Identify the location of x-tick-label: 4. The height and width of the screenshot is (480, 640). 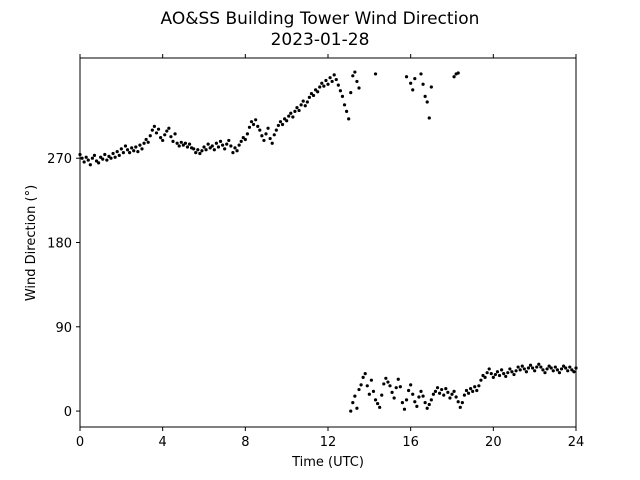
(163, 442).